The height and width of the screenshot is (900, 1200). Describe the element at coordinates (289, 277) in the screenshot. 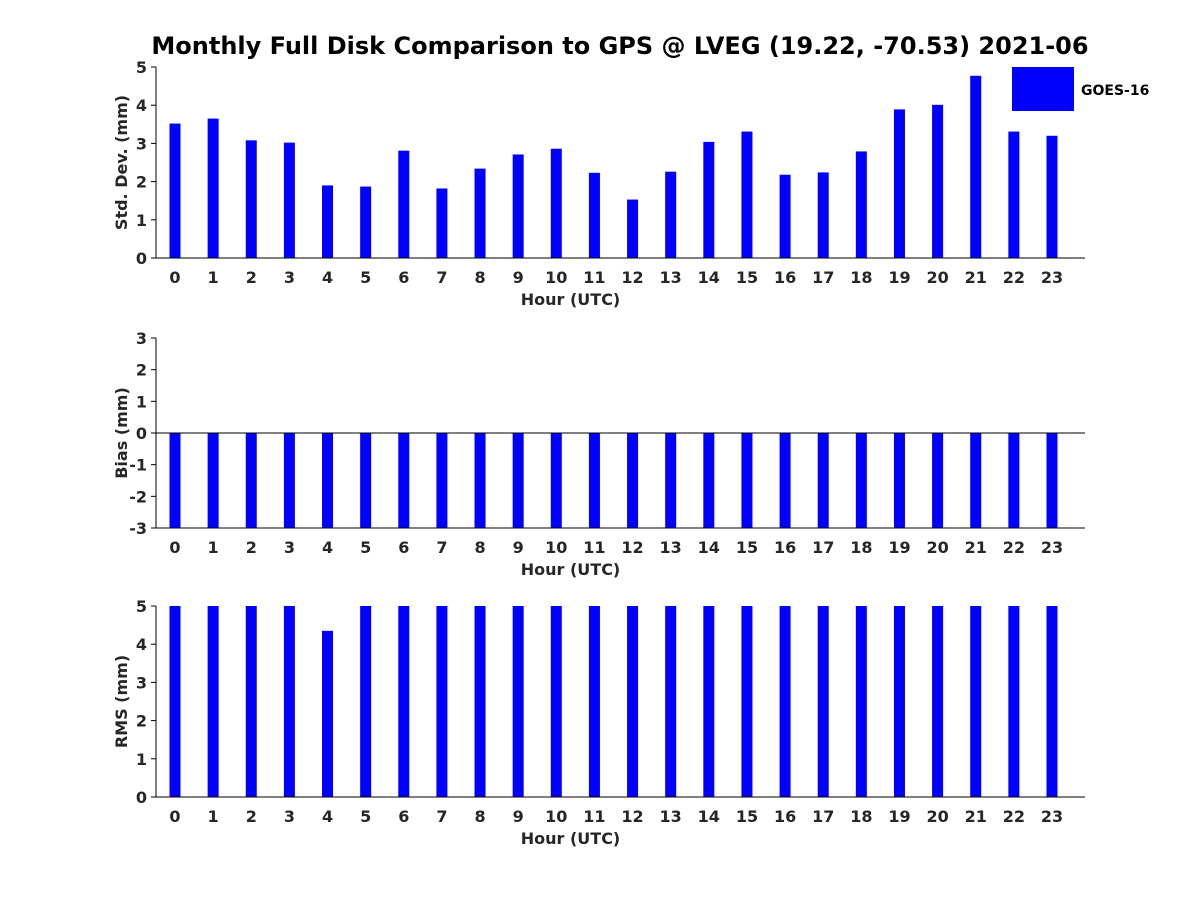

I see `x-tick-label: 3` at that location.